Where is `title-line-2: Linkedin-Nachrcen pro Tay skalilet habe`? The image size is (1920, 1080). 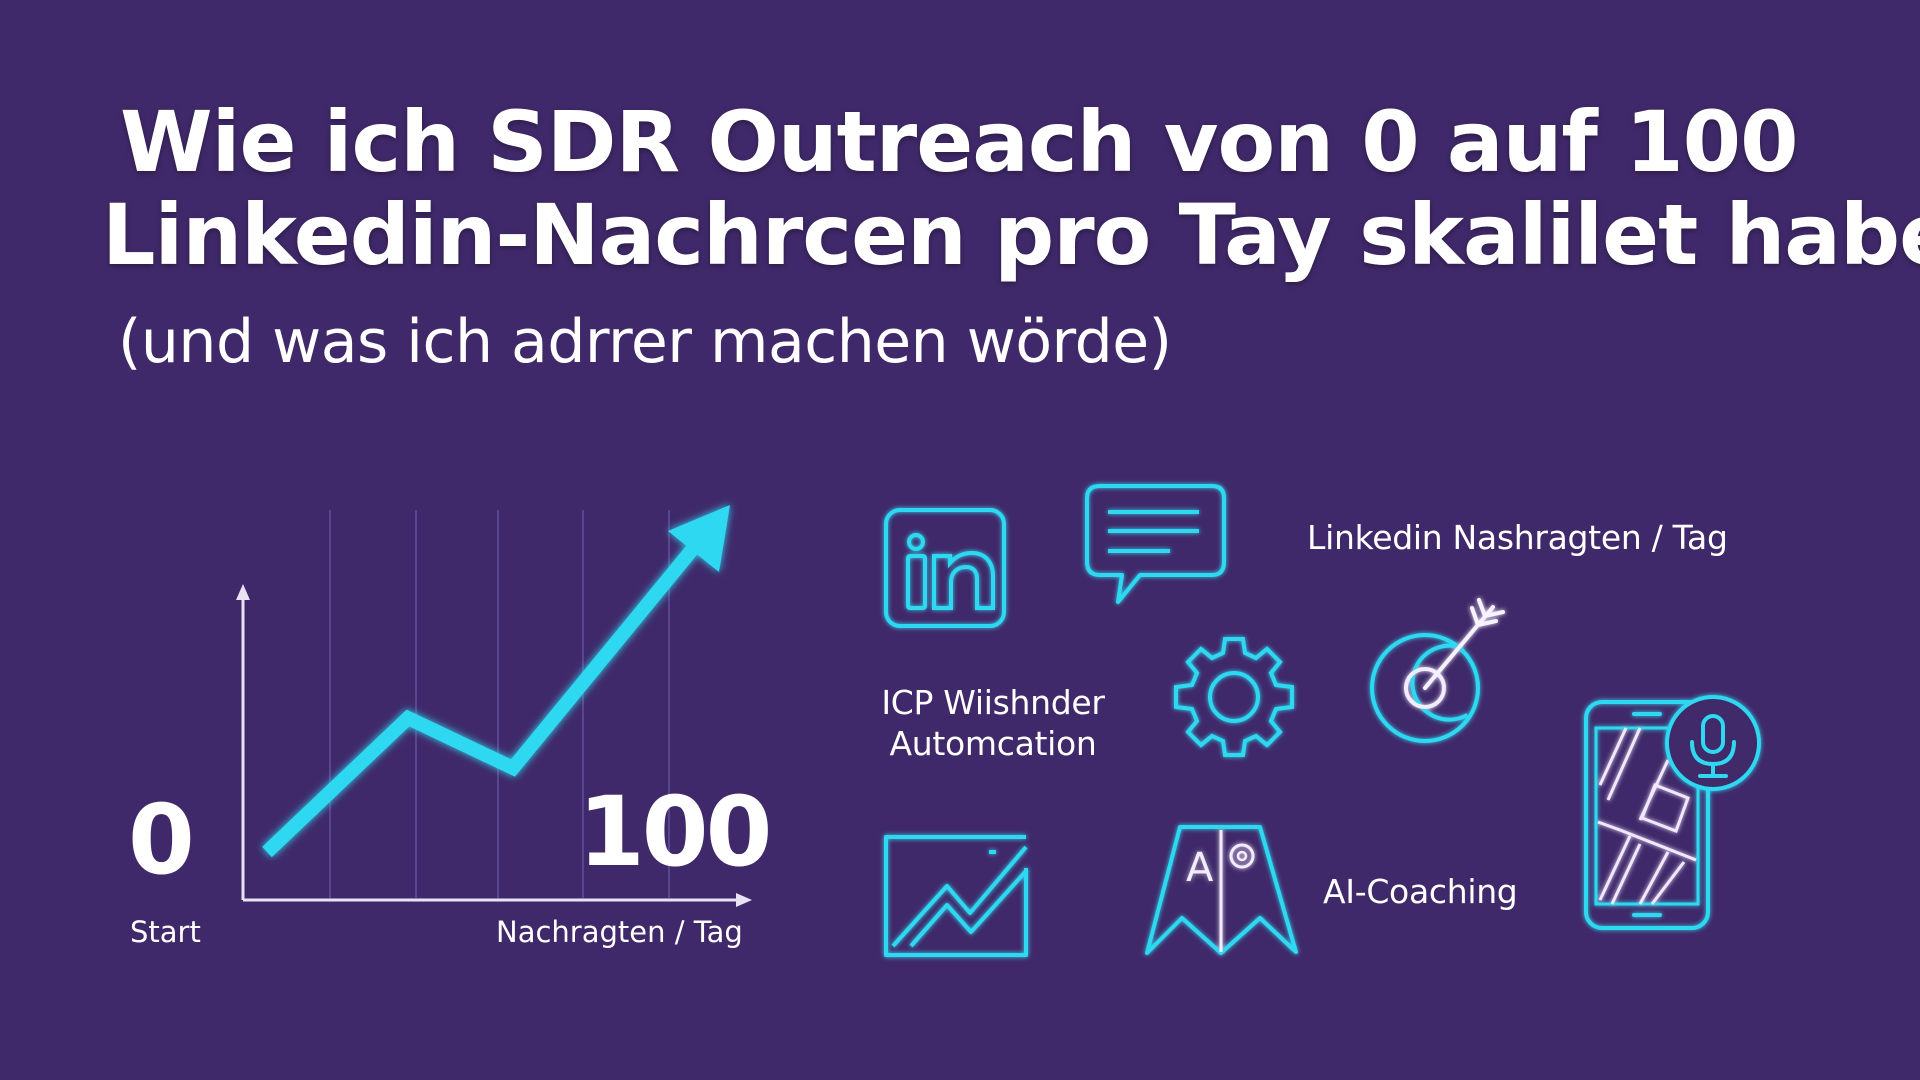 title-line-2: Linkedin-Nachrcen pro Tay skalilet habe is located at coordinates (1011, 235).